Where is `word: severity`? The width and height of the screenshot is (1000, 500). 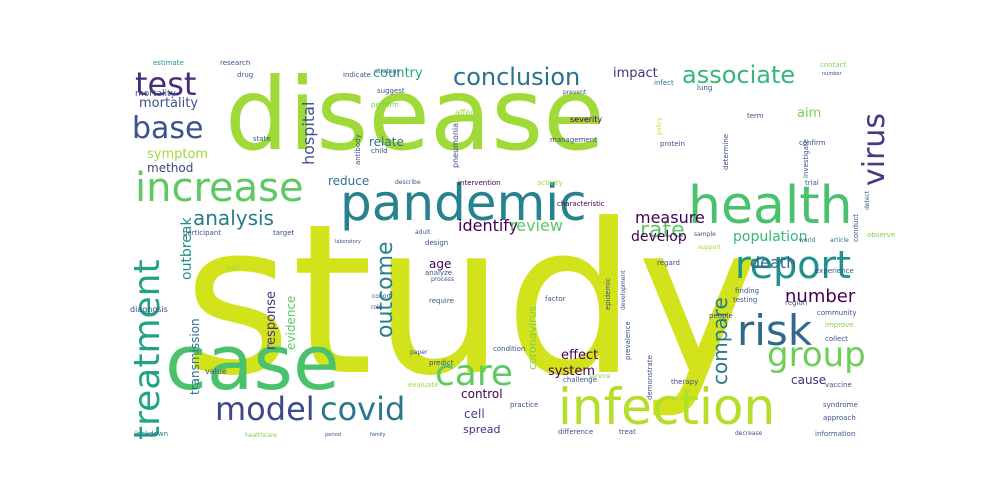 word: severity is located at coordinates (586, 119).